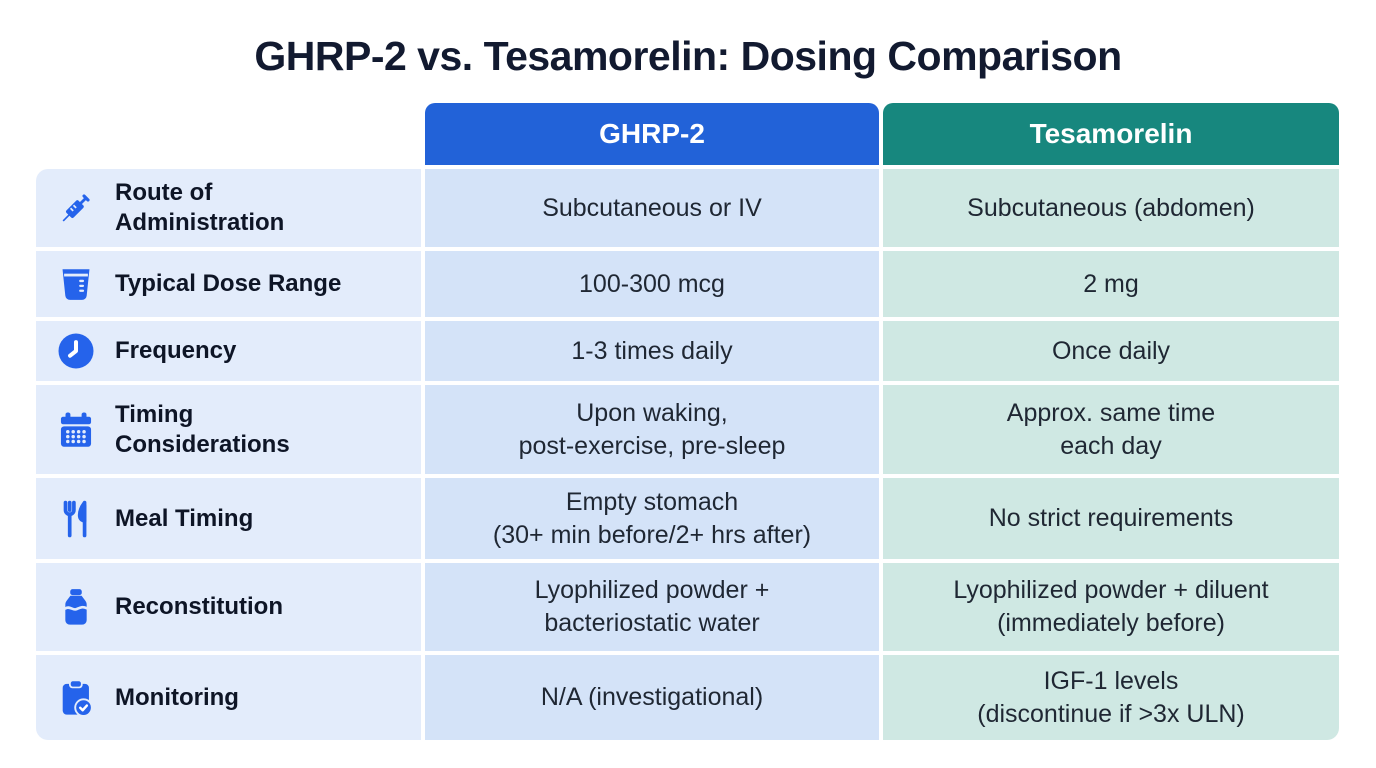 The image size is (1376, 768). I want to click on row-label: Reconstitution, so click(199, 606).